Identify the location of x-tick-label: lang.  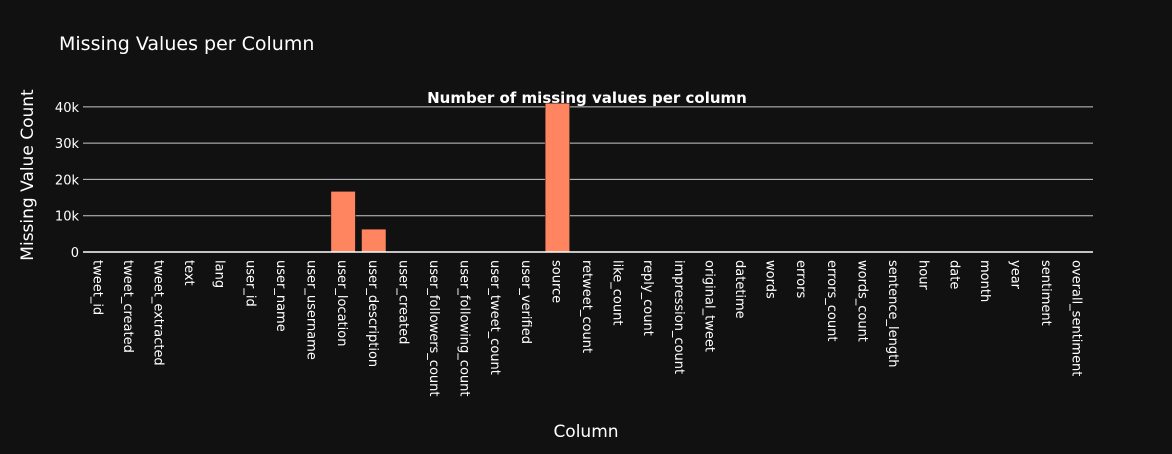
(219, 274).